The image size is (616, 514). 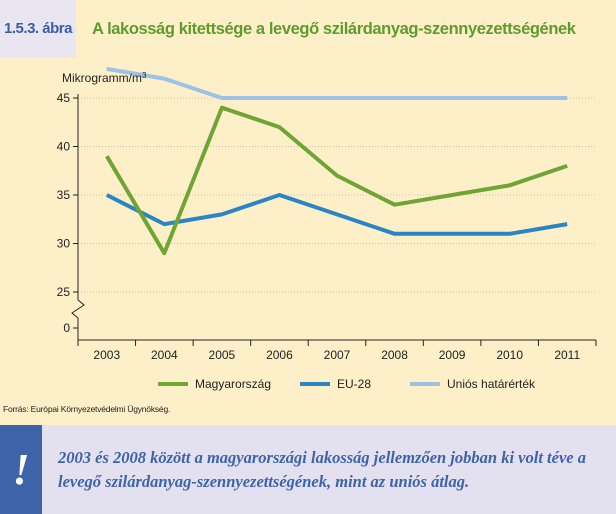 What do you see at coordinates (64, 98) in the screenshot?
I see `y-tick-label: 45` at bounding box center [64, 98].